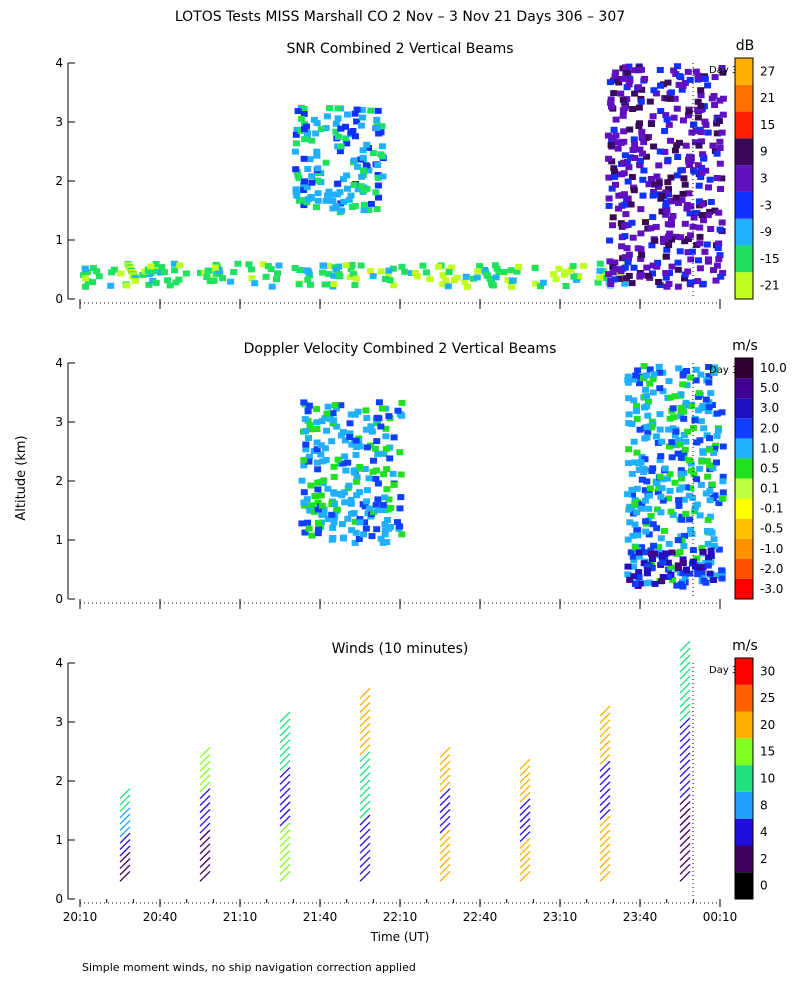  I want to click on colorbar-swatch, so click(744, 285).